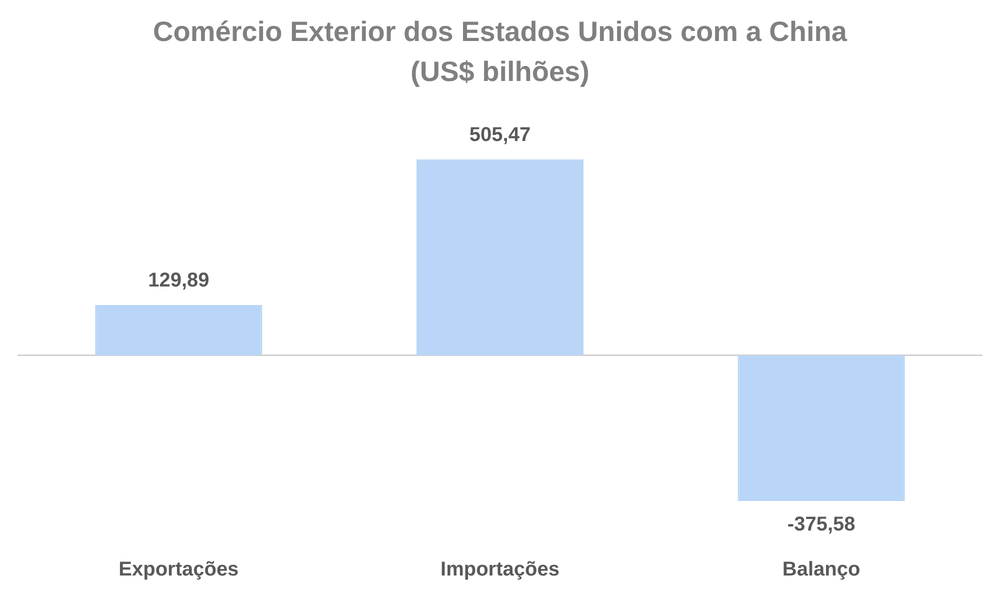 This screenshot has height=607, width=1000. I want to click on data-label: 505,47, so click(500, 135).